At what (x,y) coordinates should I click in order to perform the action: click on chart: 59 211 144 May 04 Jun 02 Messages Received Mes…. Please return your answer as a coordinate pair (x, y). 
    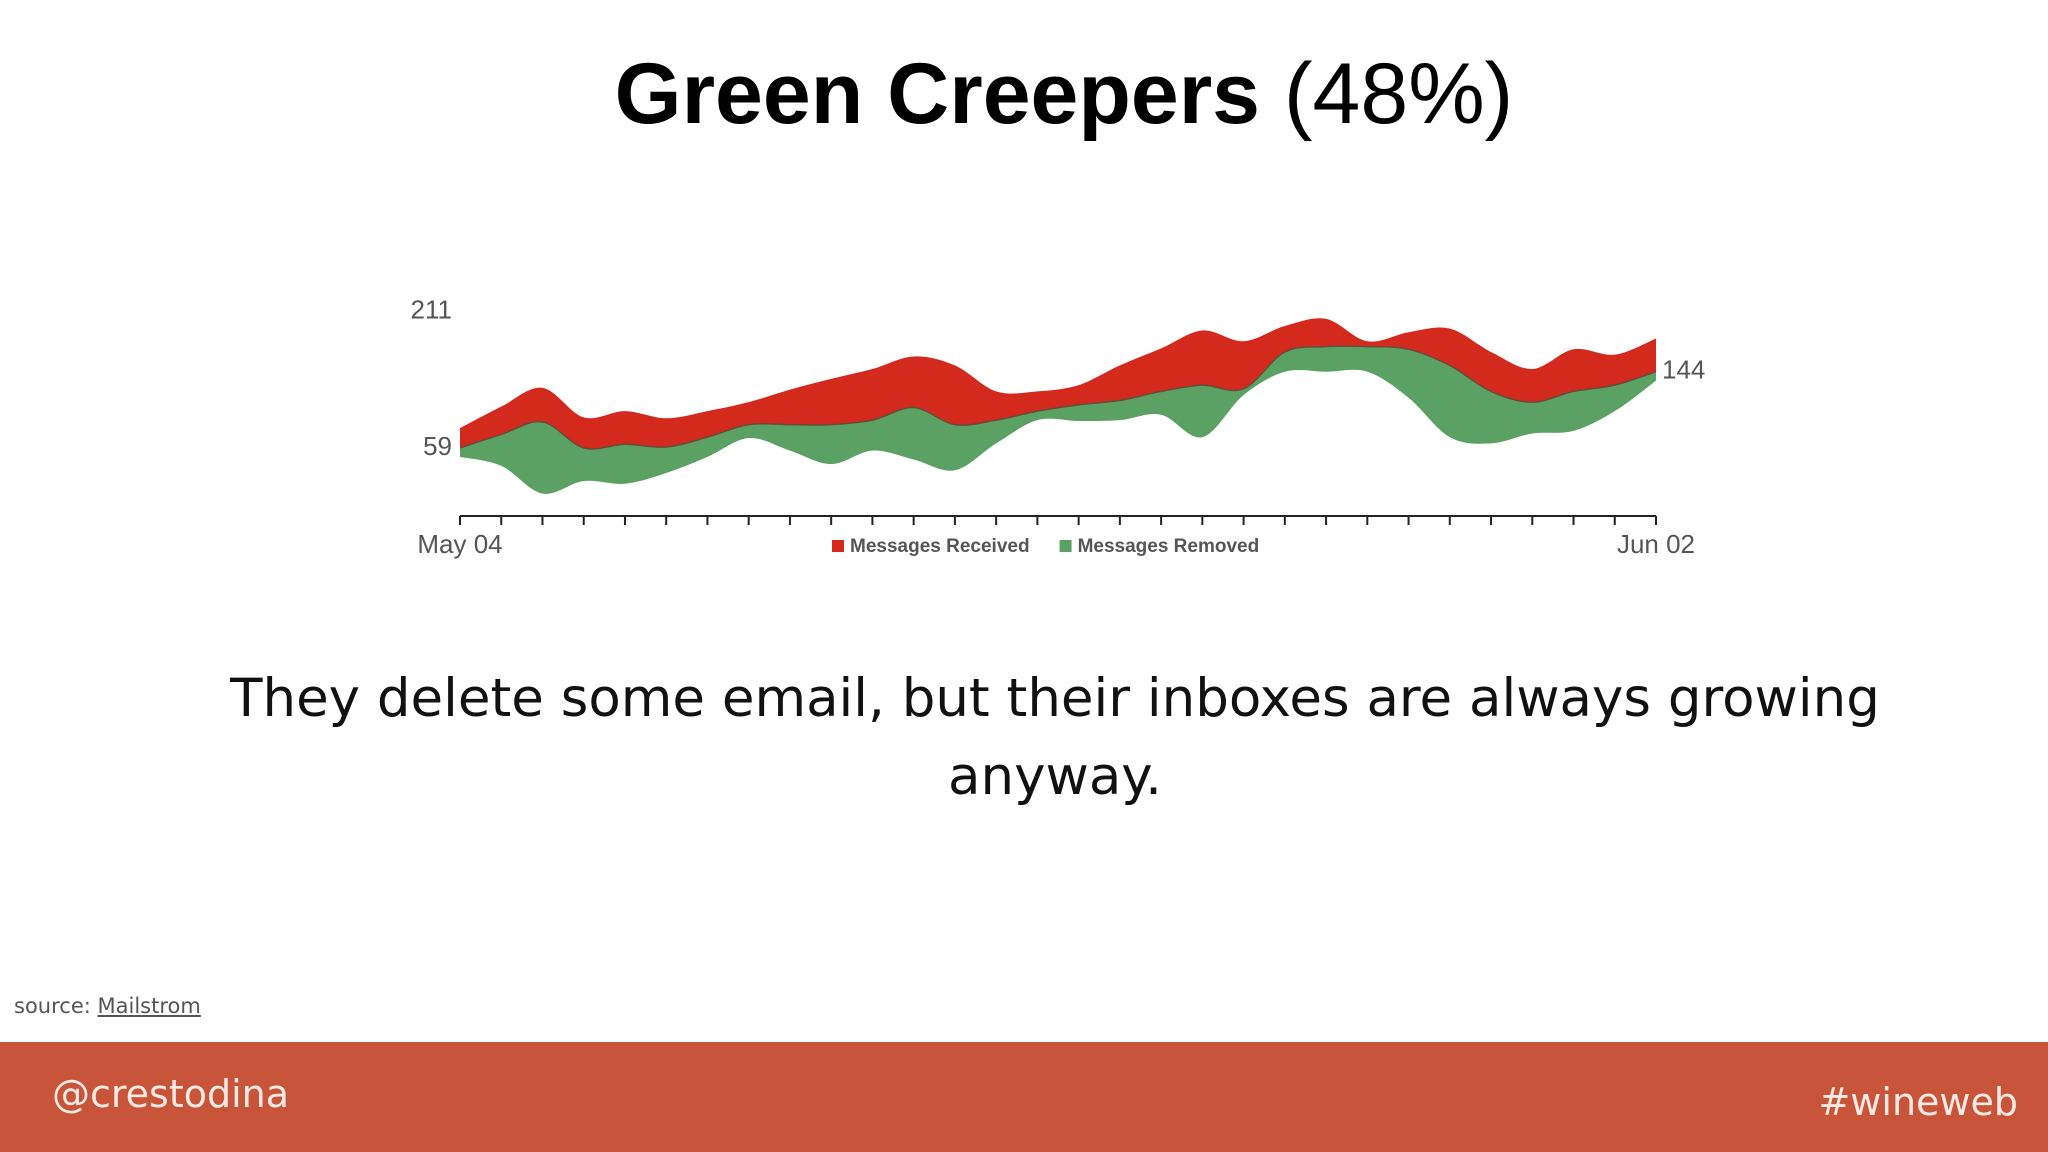
    Looking at the image, I should click on (1058, 427).